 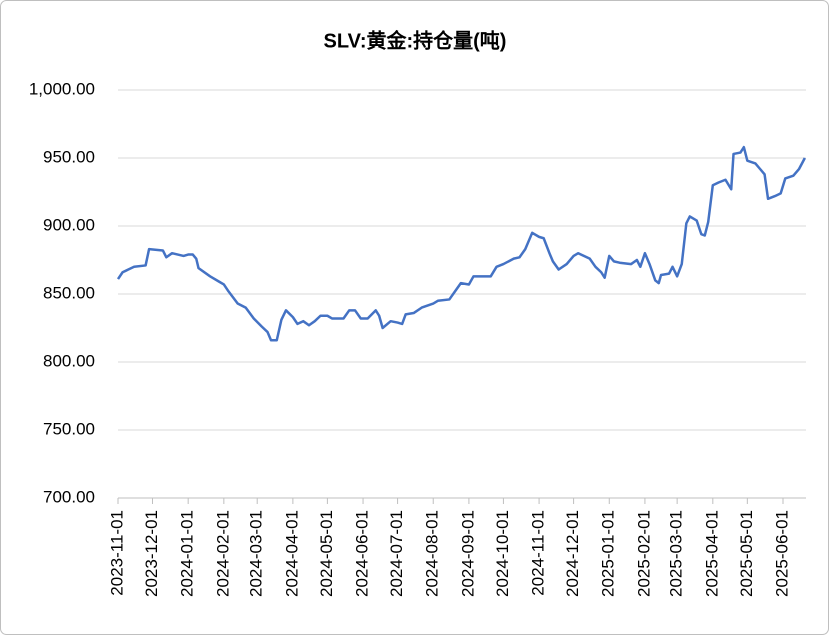 What do you see at coordinates (69, 428) in the screenshot?
I see `y-tick-label: 750.00` at bounding box center [69, 428].